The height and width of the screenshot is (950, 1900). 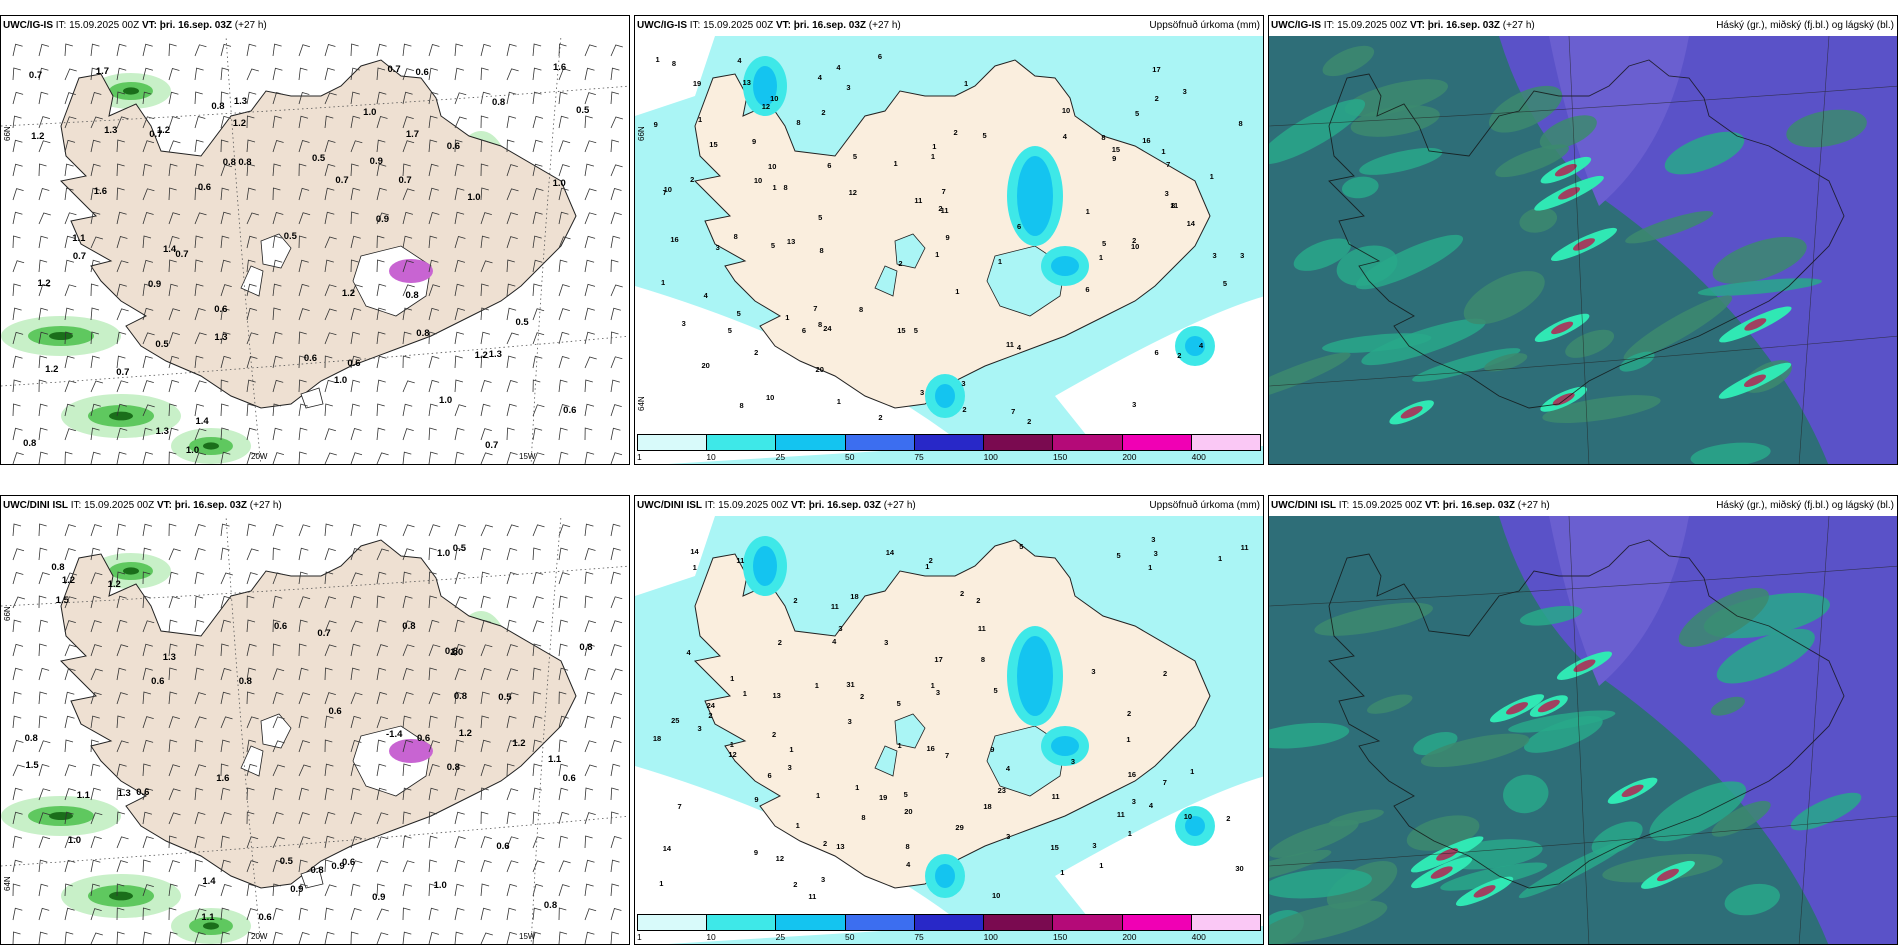 I want to click on map-canvas, so click(x=1583, y=729).